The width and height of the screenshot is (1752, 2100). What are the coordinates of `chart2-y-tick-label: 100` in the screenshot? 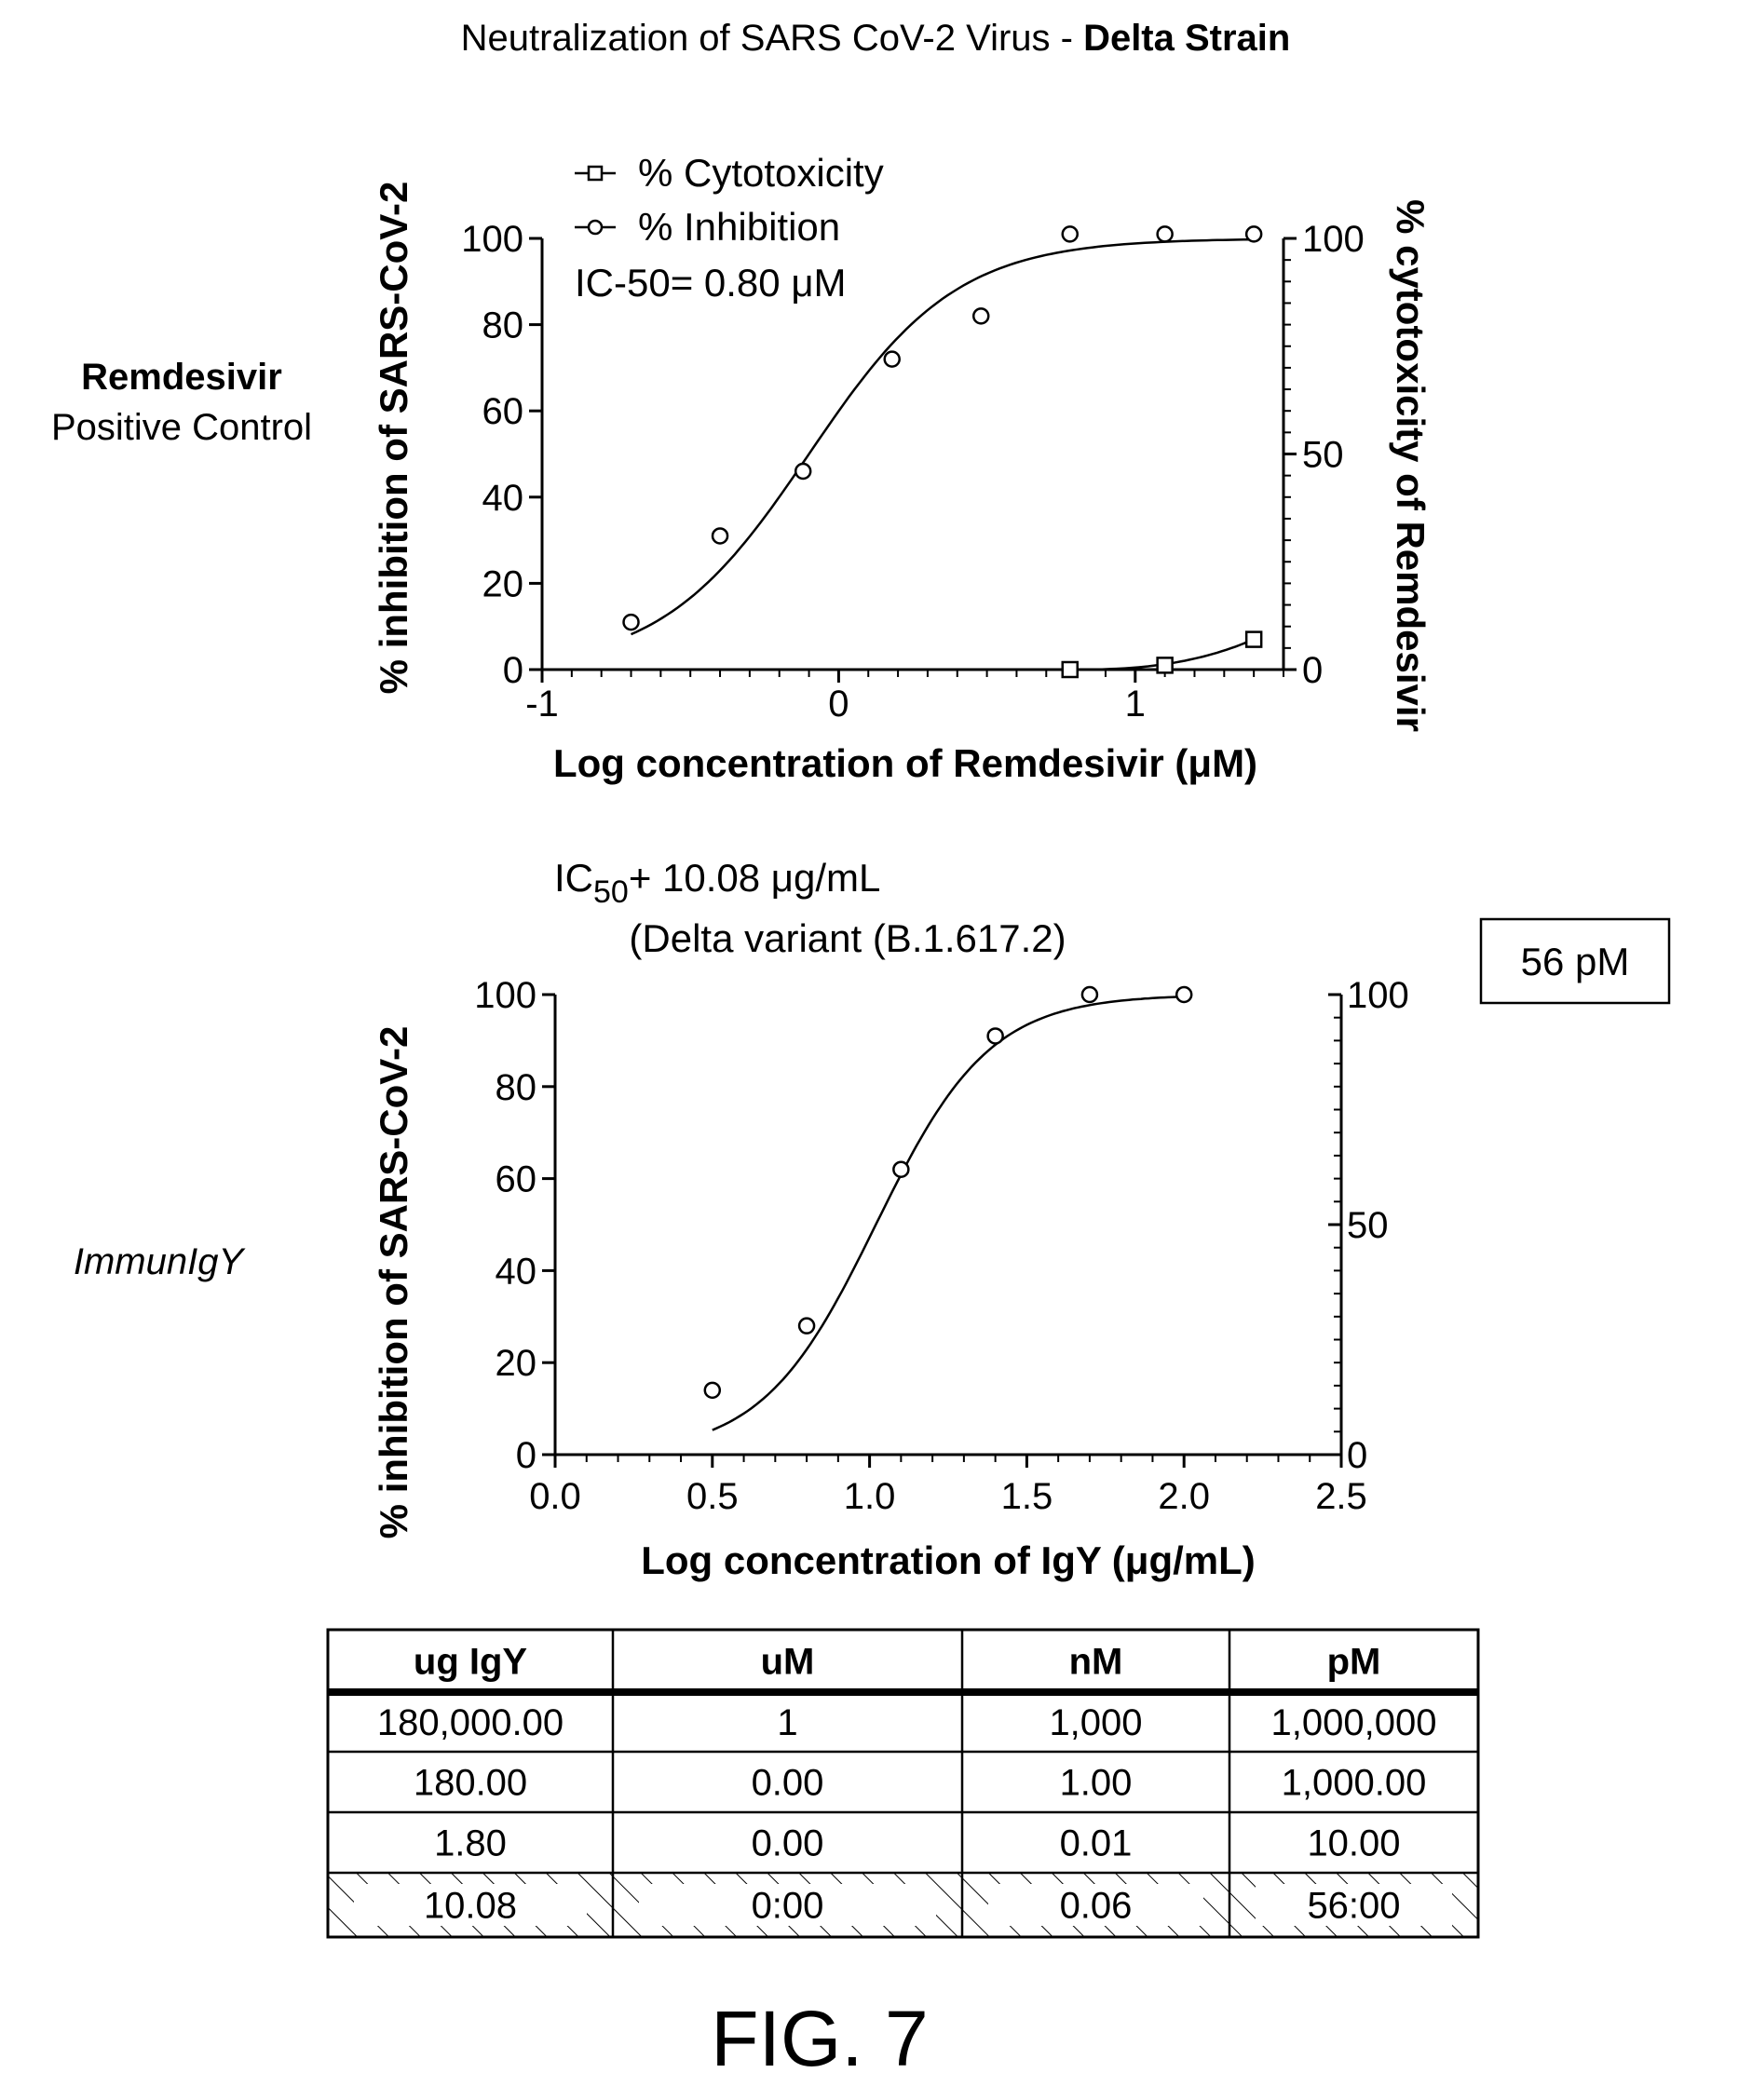 It's located at (505, 995).